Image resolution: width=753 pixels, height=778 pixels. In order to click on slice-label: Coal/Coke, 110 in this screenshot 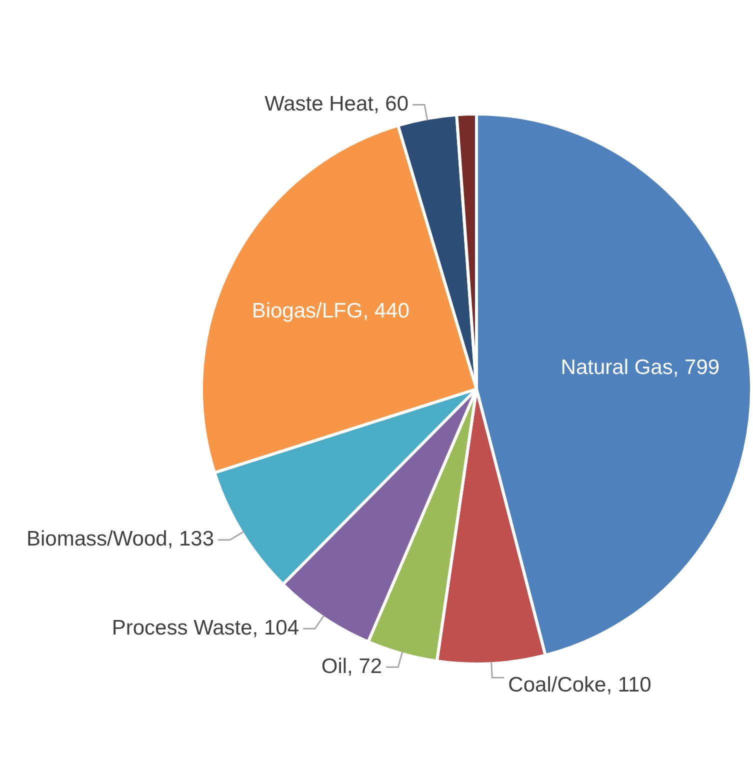, I will do `click(580, 684)`.